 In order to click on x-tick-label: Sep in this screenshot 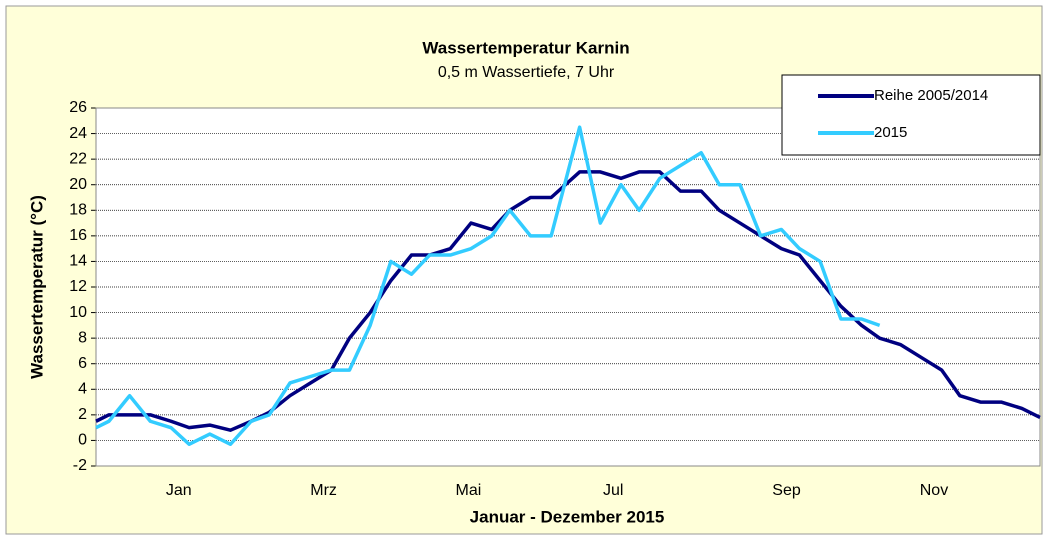, I will do `click(786, 490)`.